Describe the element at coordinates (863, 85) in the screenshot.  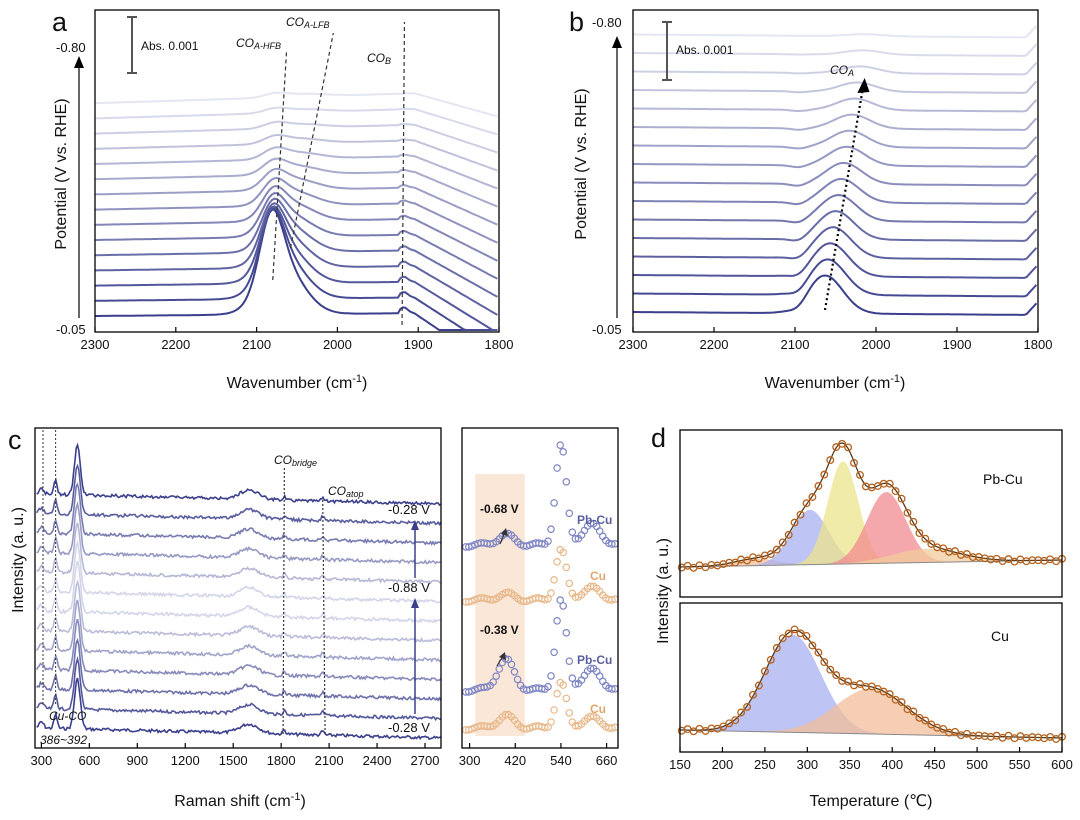
I see `guide-co-a-arrowhead` at that location.